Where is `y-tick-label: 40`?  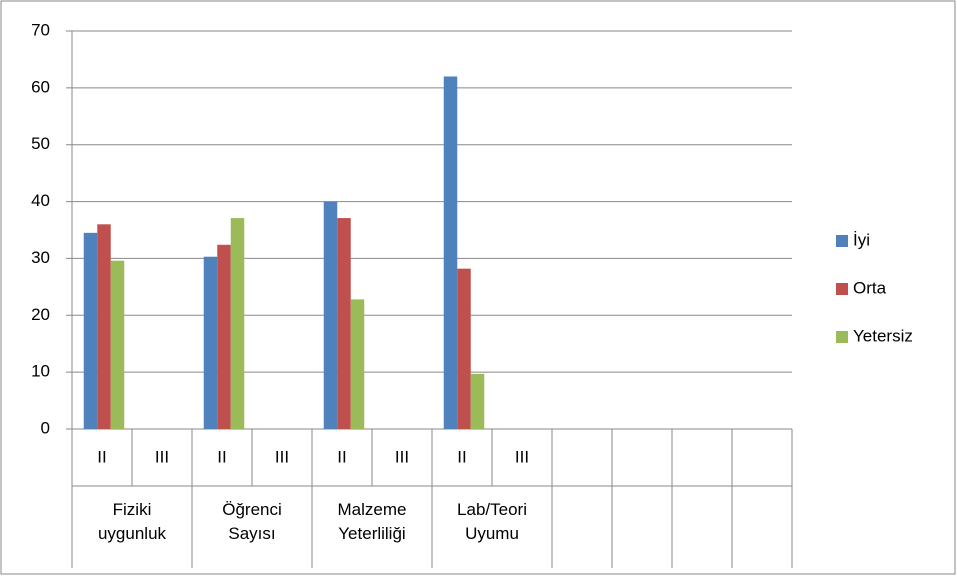 y-tick-label: 40 is located at coordinates (40, 200).